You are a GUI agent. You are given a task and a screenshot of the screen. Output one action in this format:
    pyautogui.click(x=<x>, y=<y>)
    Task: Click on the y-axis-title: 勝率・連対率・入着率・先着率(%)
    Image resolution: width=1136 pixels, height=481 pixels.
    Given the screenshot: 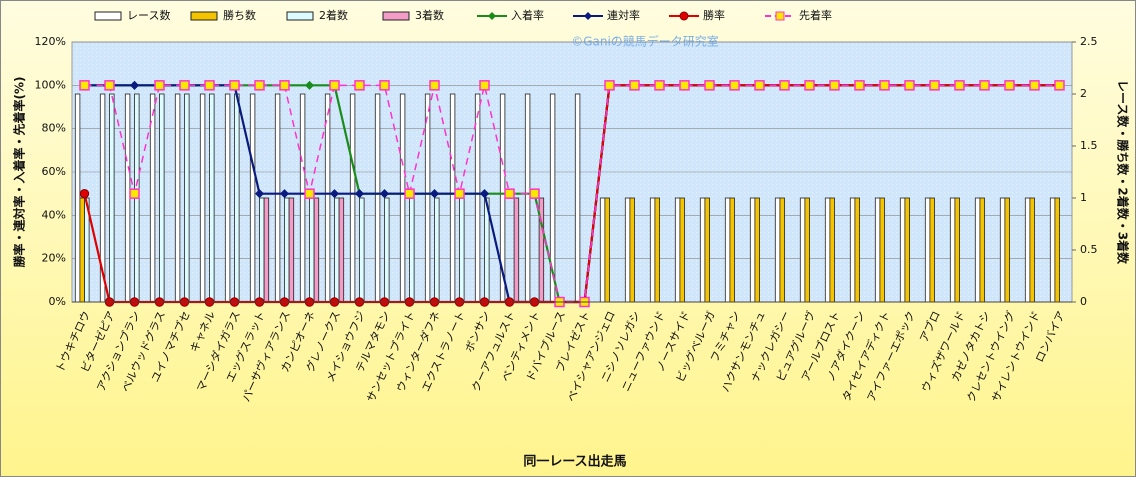 What is the action you would take?
    pyautogui.click(x=19, y=172)
    